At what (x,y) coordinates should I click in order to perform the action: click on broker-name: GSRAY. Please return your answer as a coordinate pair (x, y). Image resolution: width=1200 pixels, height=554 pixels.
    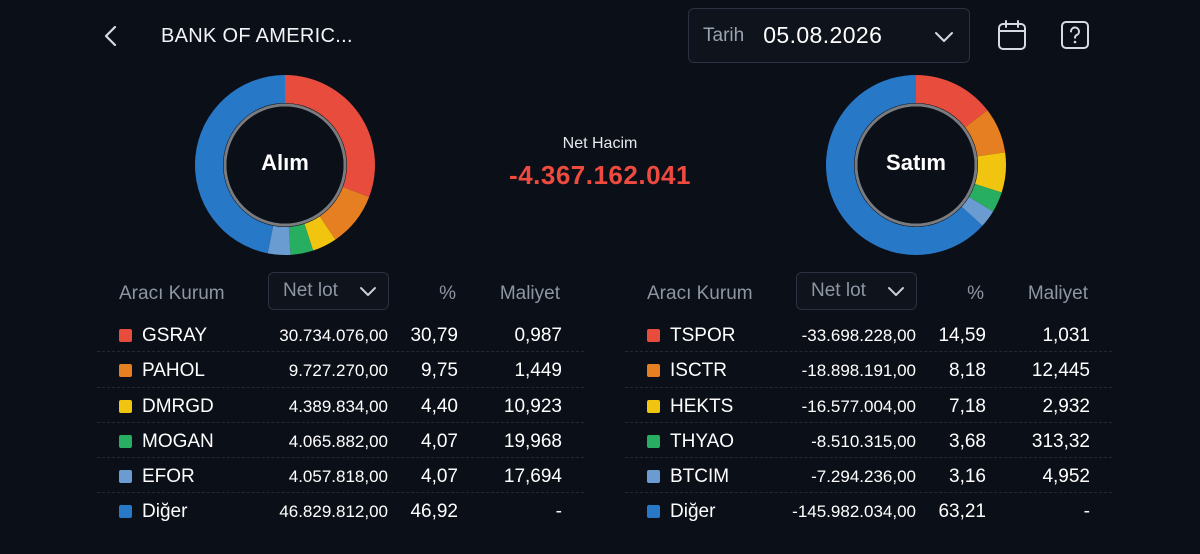
    Looking at the image, I should click on (175, 335).